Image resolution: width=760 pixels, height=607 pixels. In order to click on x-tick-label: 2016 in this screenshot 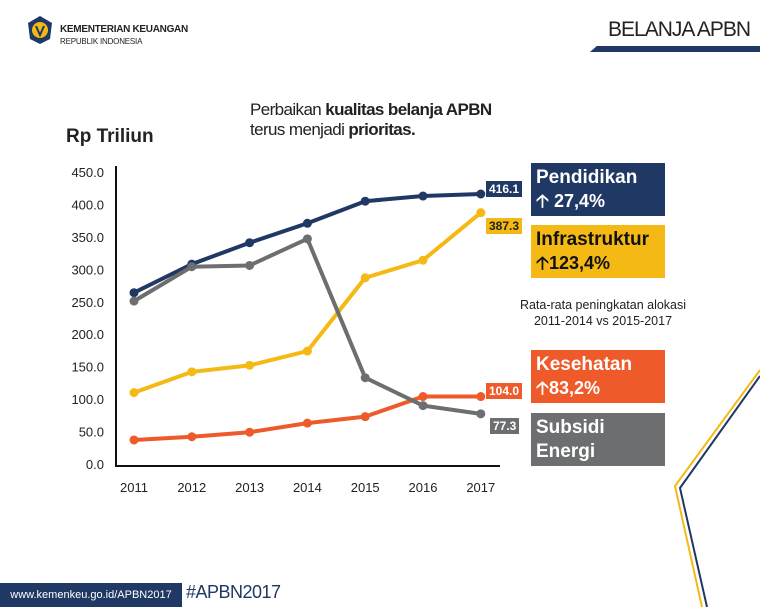, I will do `click(423, 487)`.